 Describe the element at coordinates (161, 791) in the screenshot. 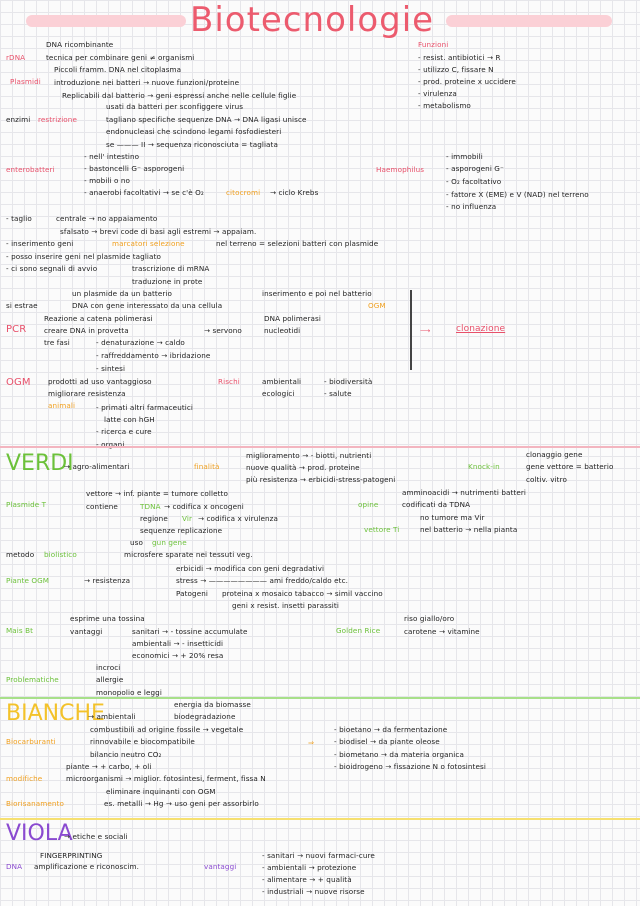

I see `eliminare-text: eliminare inquinanti con OGM` at that location.